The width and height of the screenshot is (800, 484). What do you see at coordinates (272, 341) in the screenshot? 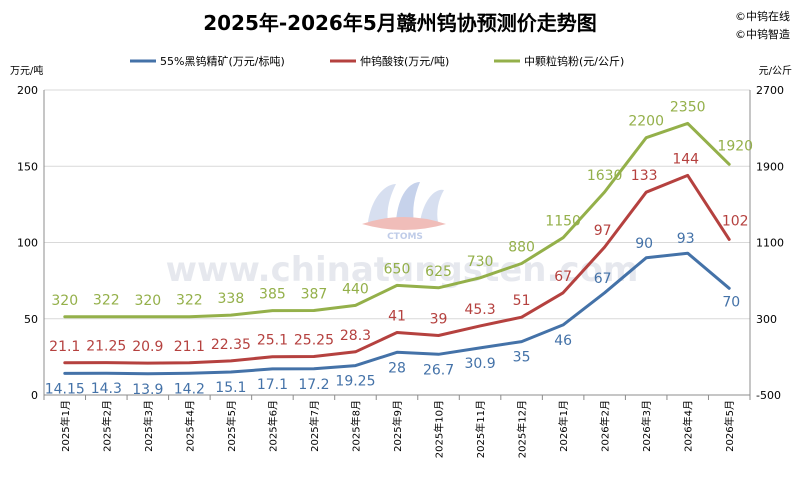
I see `data-label: 25.1` at bounding box center [272, 341].